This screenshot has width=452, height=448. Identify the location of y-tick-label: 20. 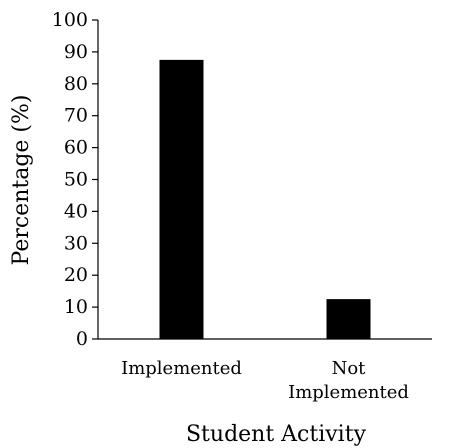
(76, 275).